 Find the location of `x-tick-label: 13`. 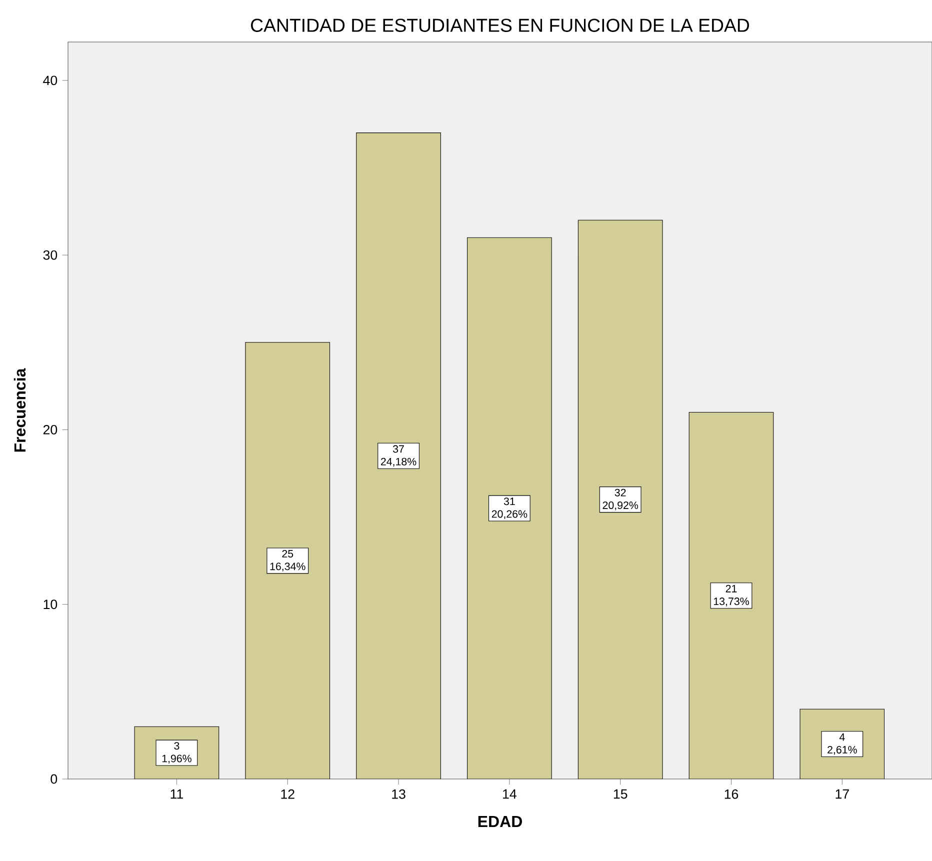

x-tick-label: 13 is located at coordinates (399, 794).